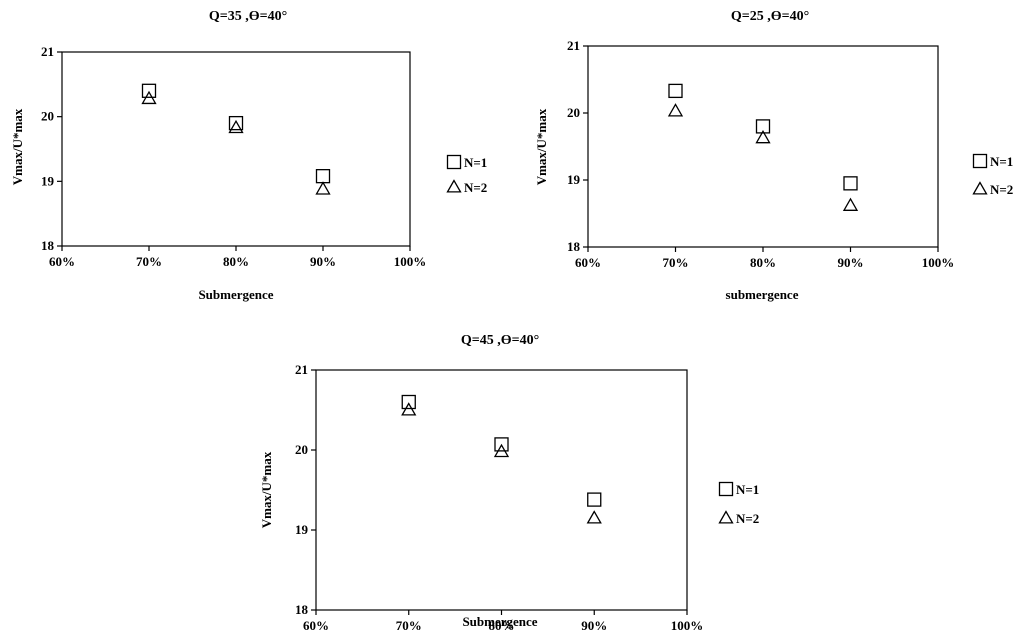  What do you see at coordinates (500, 340) in the screenshot?
I see `chart-title: Q=45 ,Ө=40°` at bounding box center [500, 340].